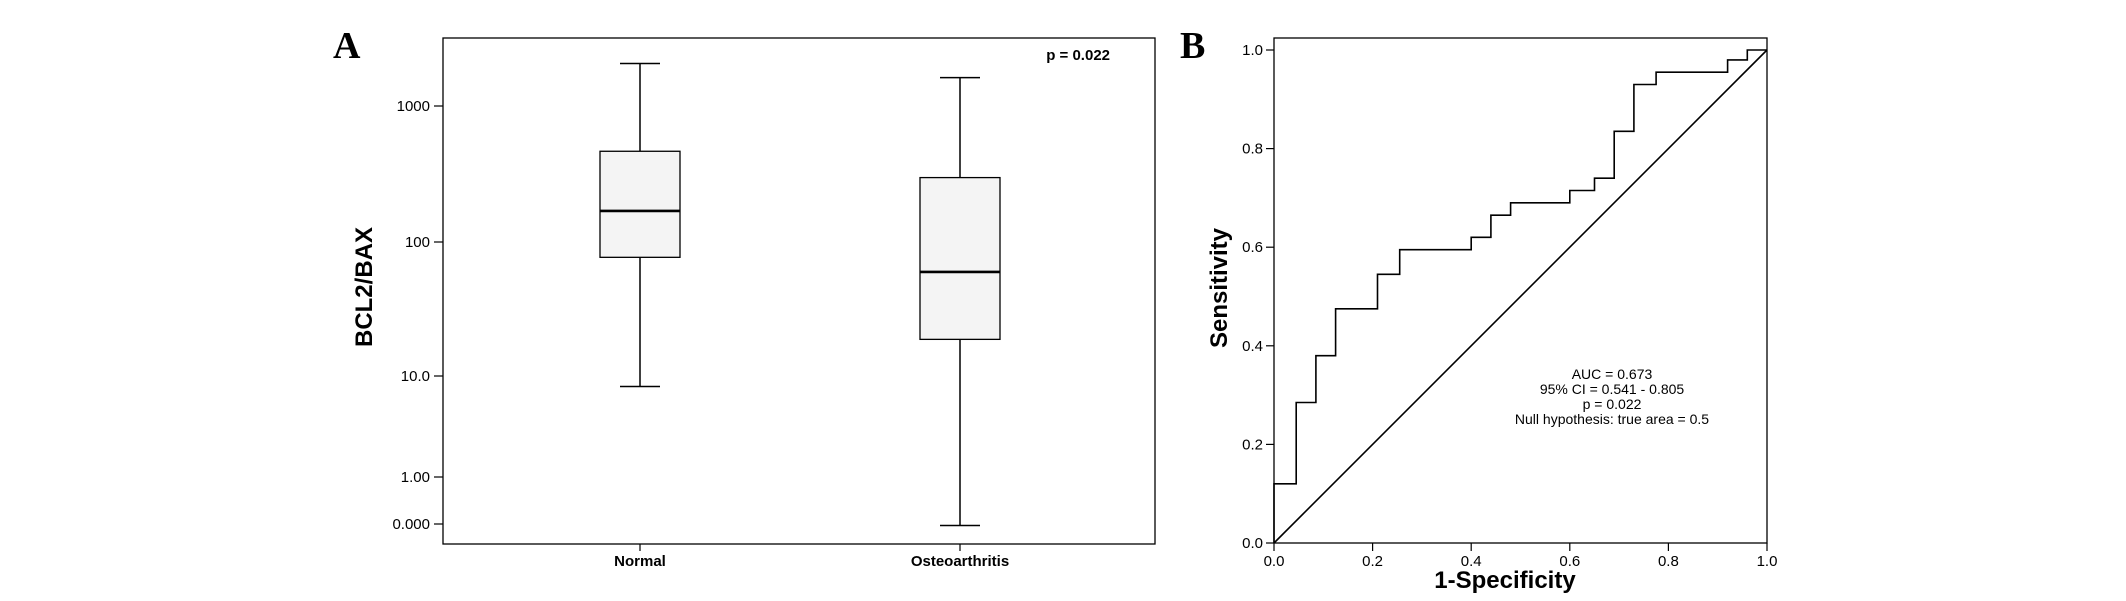 Image resolution: width=2126 pixels, height=601 pixels. I want to click on box-plot-p-value: p = 0.022, so click(1078, 55).